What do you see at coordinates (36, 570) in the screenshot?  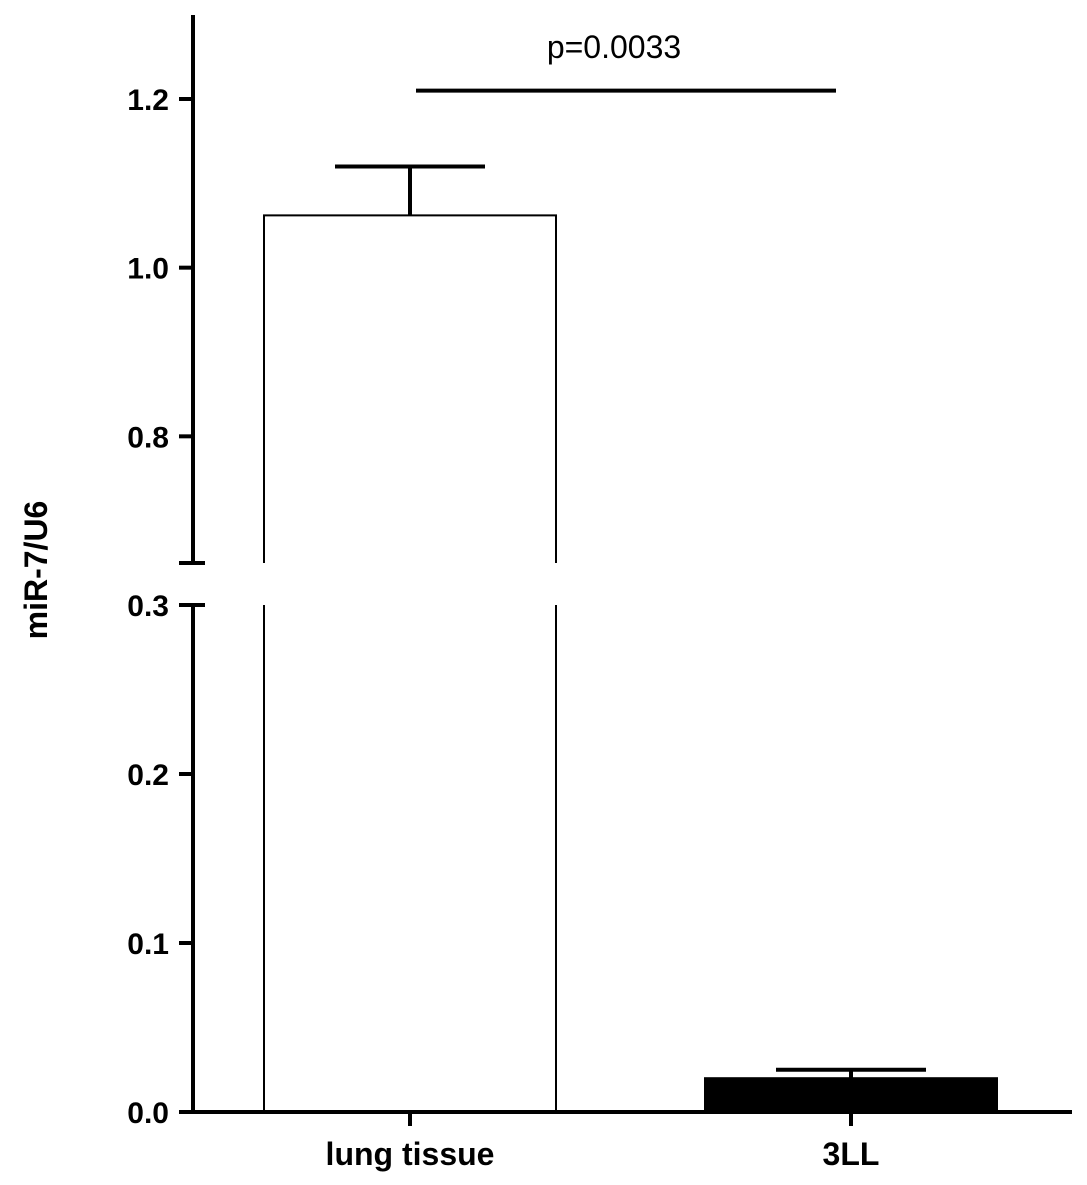 I see `y-axis-title: miR-7/U6` at bounding box center [36, 570].